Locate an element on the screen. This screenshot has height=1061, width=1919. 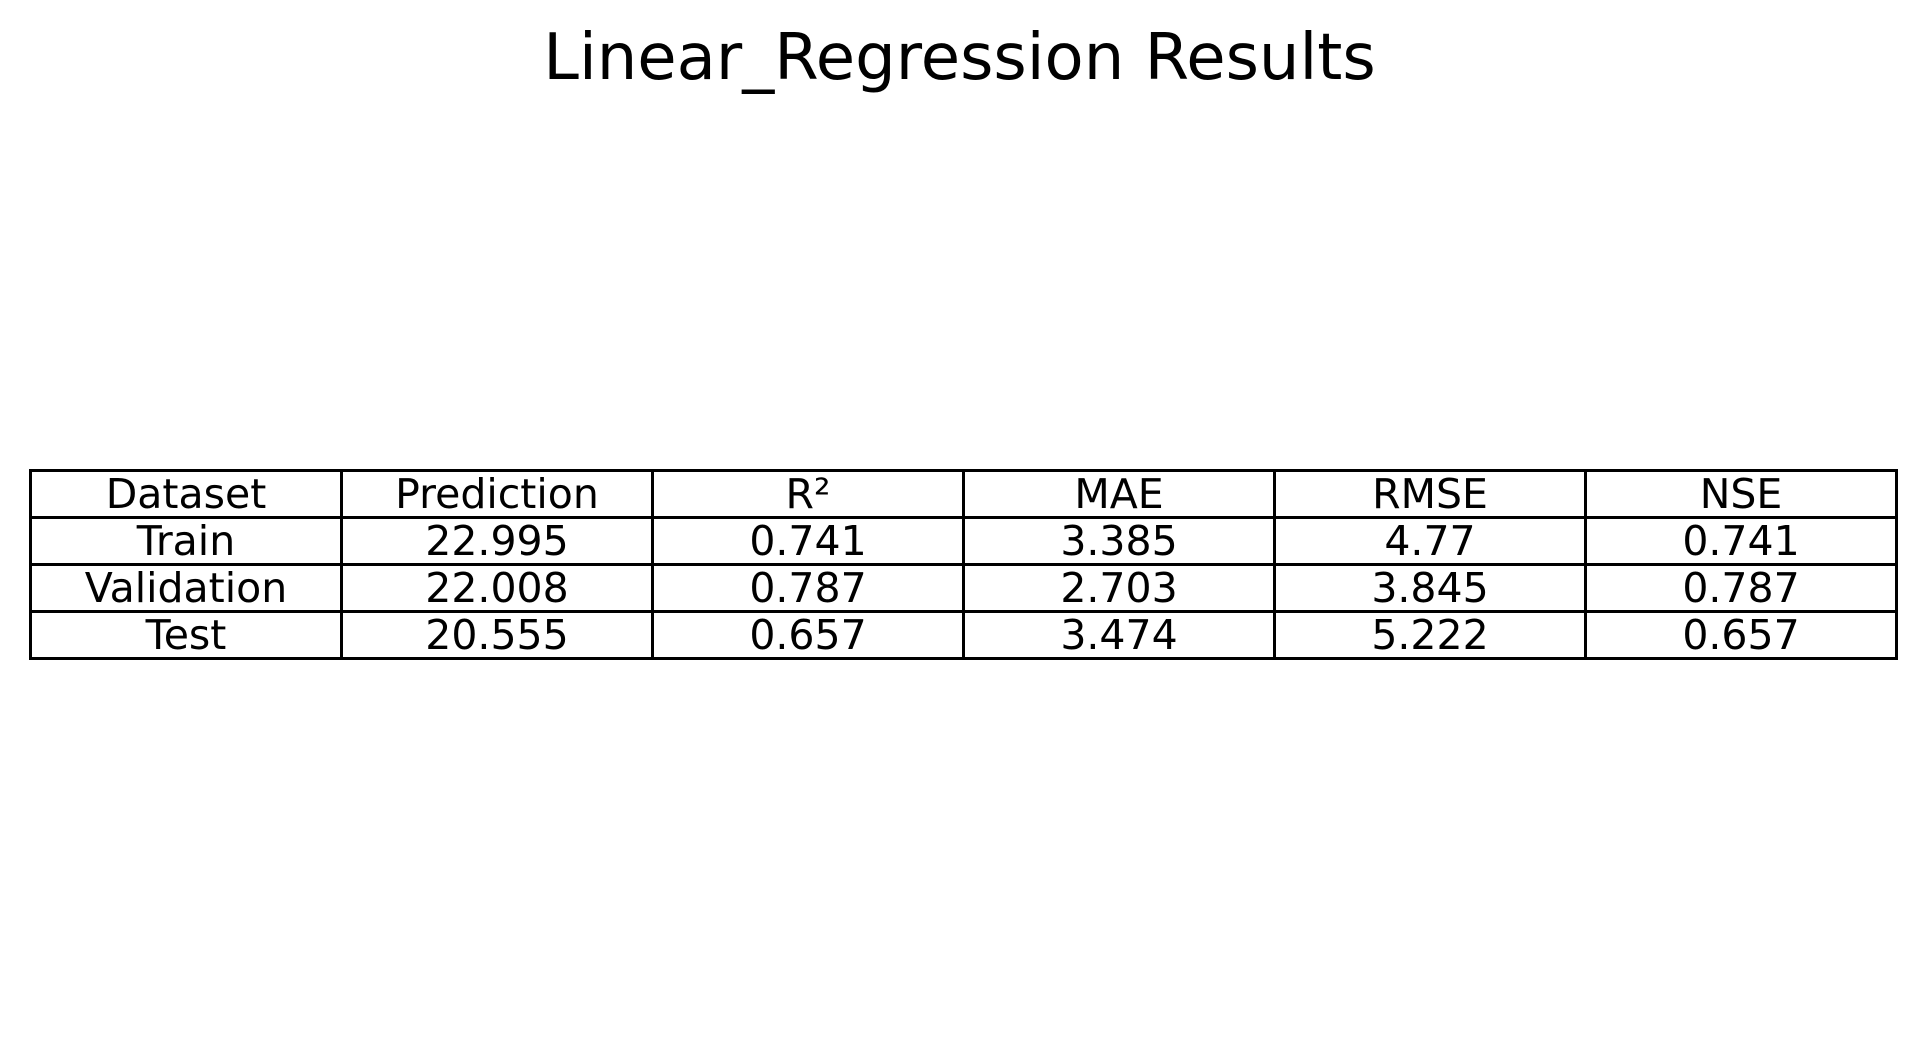
table-cell-nse: 0.657 is located at coordinates (1741, 635).